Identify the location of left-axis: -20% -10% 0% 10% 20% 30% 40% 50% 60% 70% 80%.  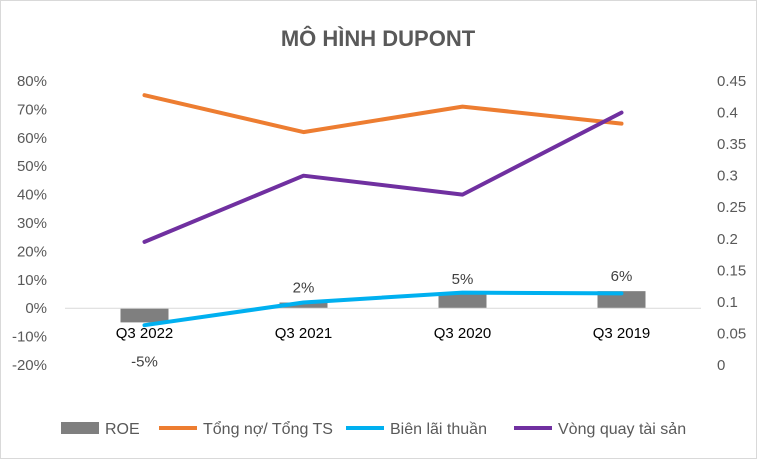
(29, 223).